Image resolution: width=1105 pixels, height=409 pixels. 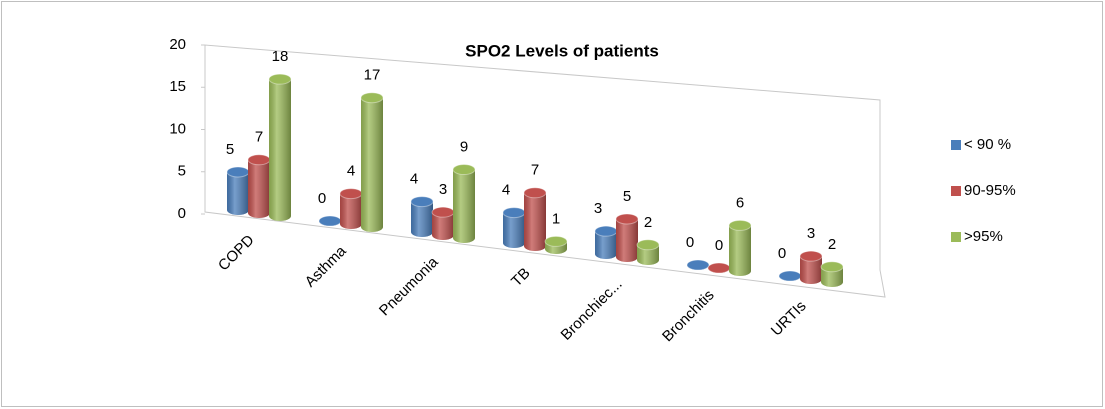 I want to click on y-tick-label: 10, so click(x=177, y=128).